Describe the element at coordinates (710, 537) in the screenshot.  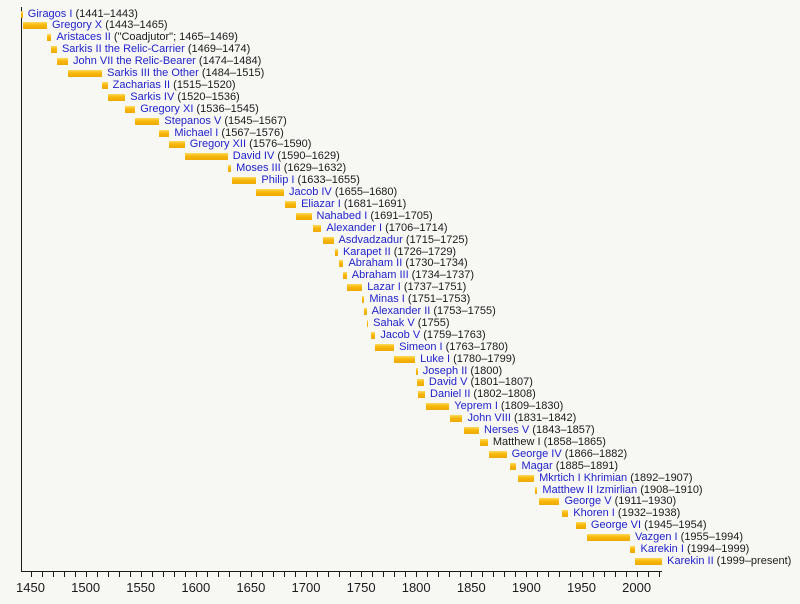
I see `reign-dates: (1955–1994)` at that location.